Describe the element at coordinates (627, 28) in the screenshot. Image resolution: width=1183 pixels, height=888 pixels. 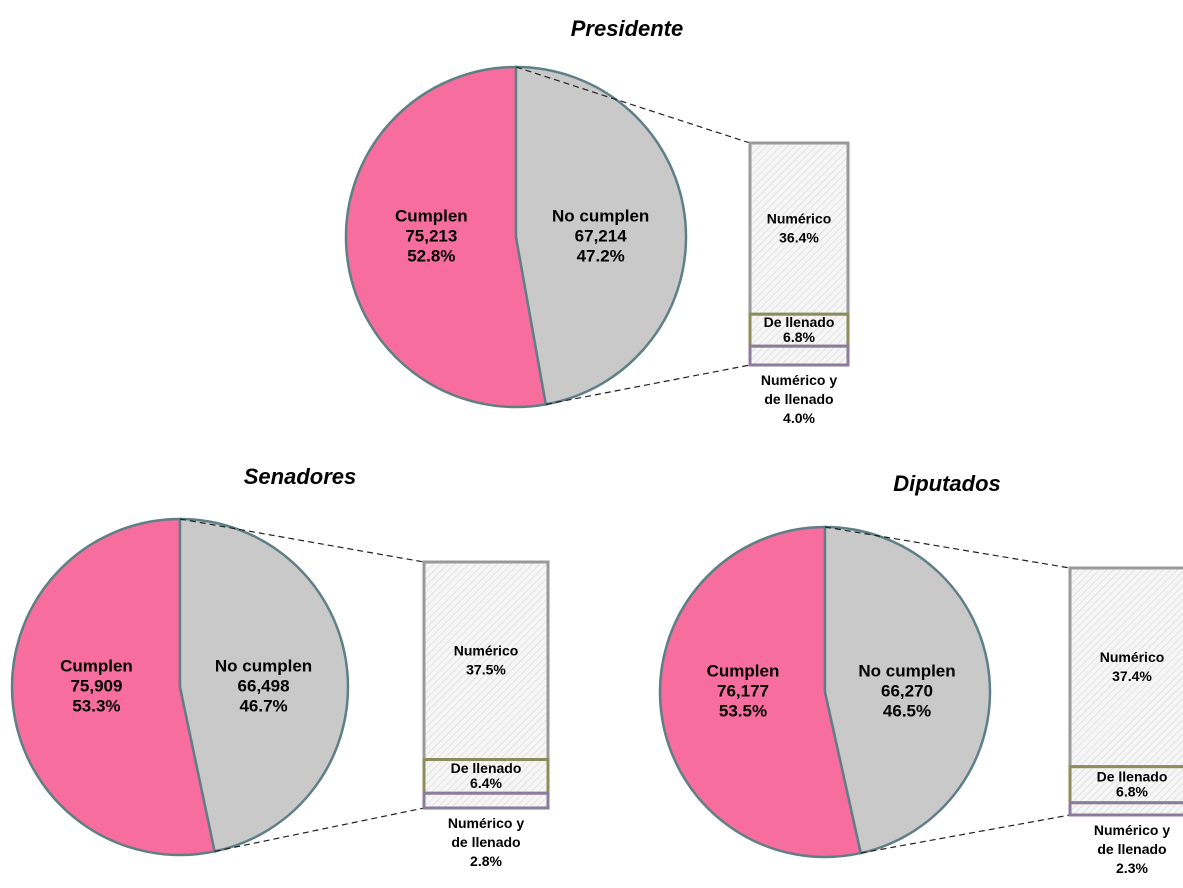
I see `chart-title: Presidente` at that location.